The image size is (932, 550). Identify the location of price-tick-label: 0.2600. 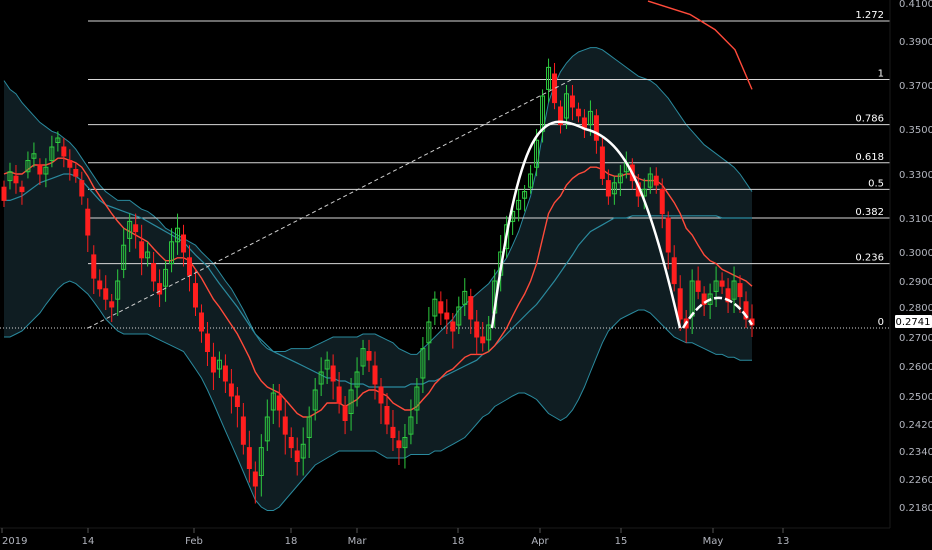
(915, 367).